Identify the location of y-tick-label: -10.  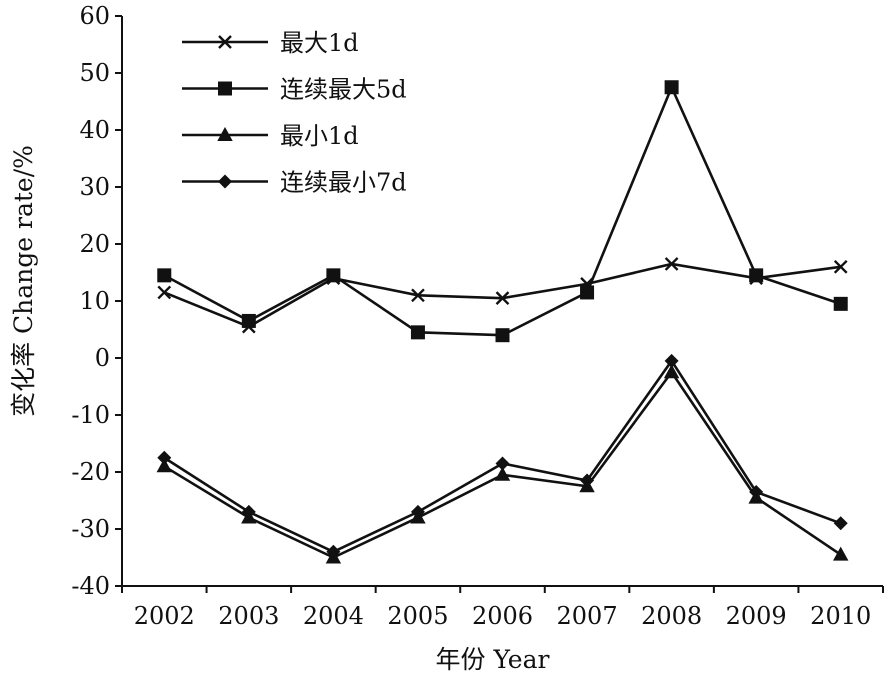
(90, 415).